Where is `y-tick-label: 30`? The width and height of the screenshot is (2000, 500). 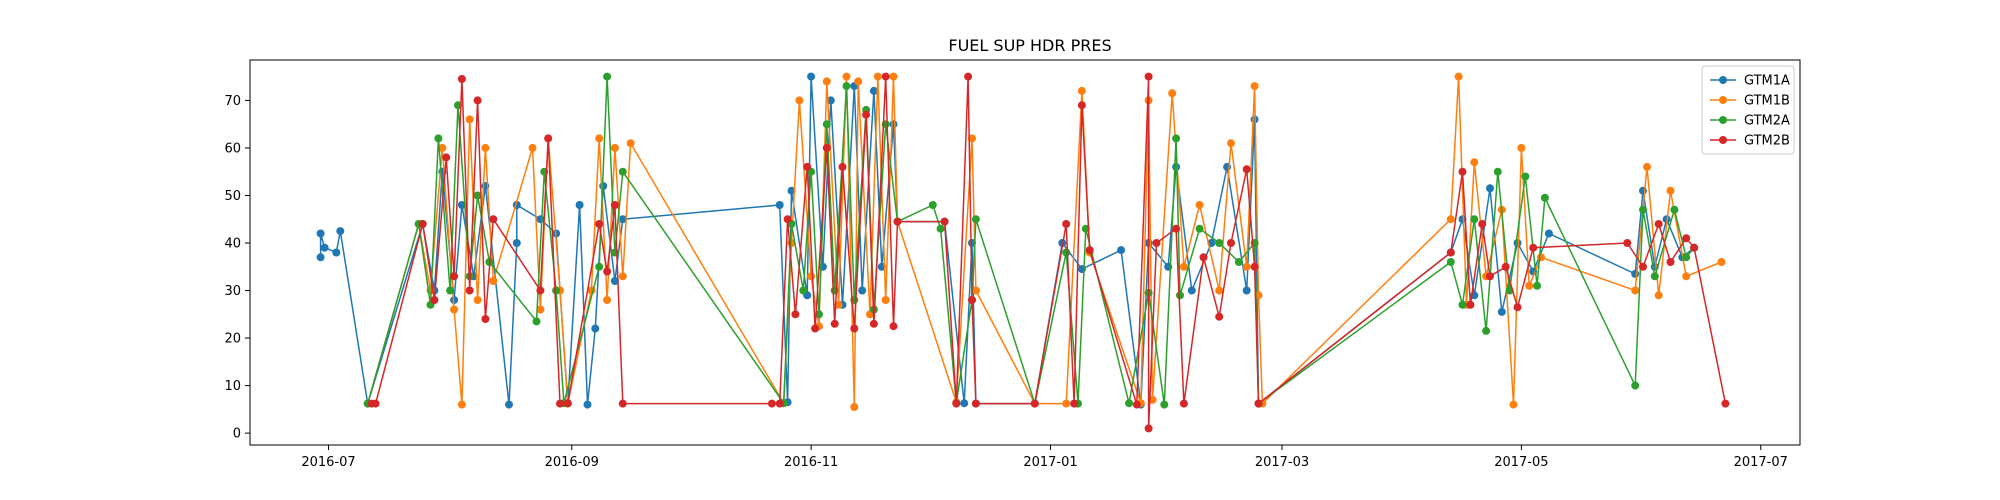
y-tick-label: 30 is located at coordinates (232, 291).